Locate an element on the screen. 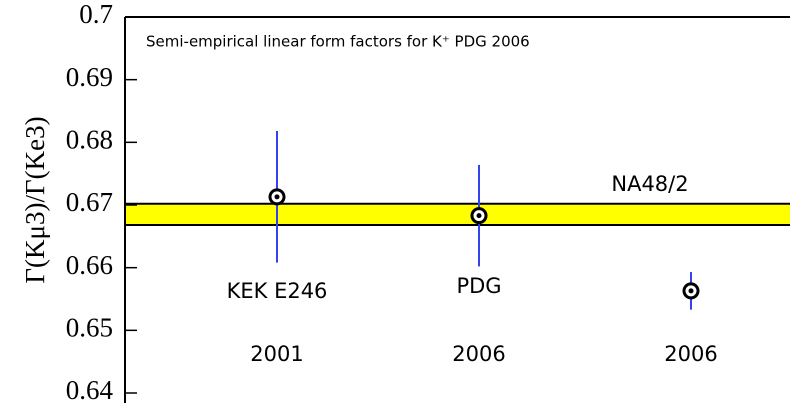 This screenshot has width=790, height=407. y-tick-label: 0.68 is located at coordinates (89, 140).